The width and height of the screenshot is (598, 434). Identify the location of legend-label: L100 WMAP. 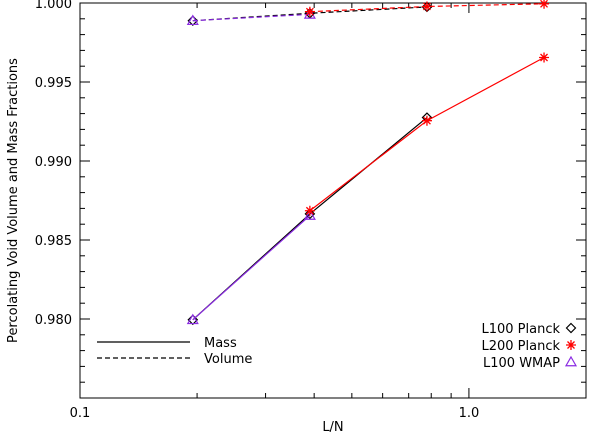
(521, 363).